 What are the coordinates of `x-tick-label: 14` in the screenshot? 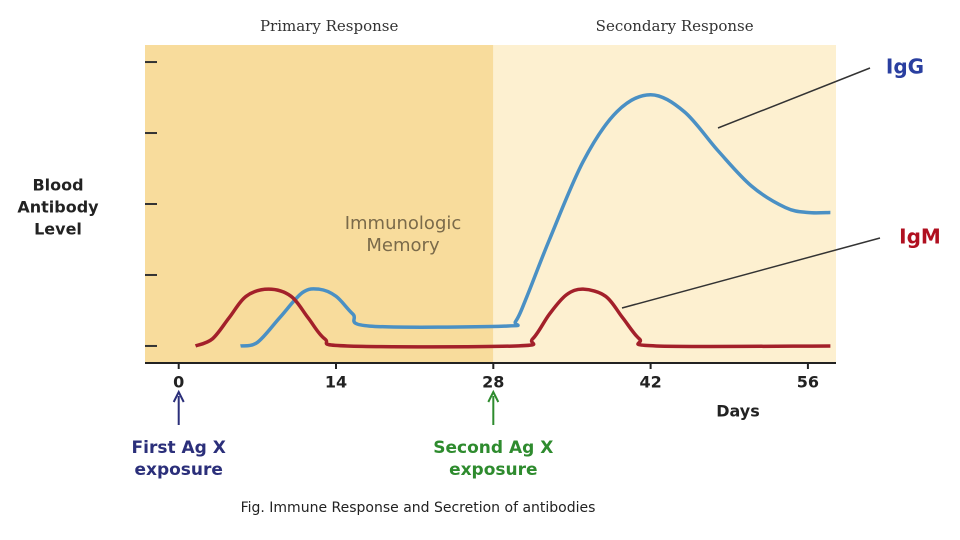 It's located at (336, 382).